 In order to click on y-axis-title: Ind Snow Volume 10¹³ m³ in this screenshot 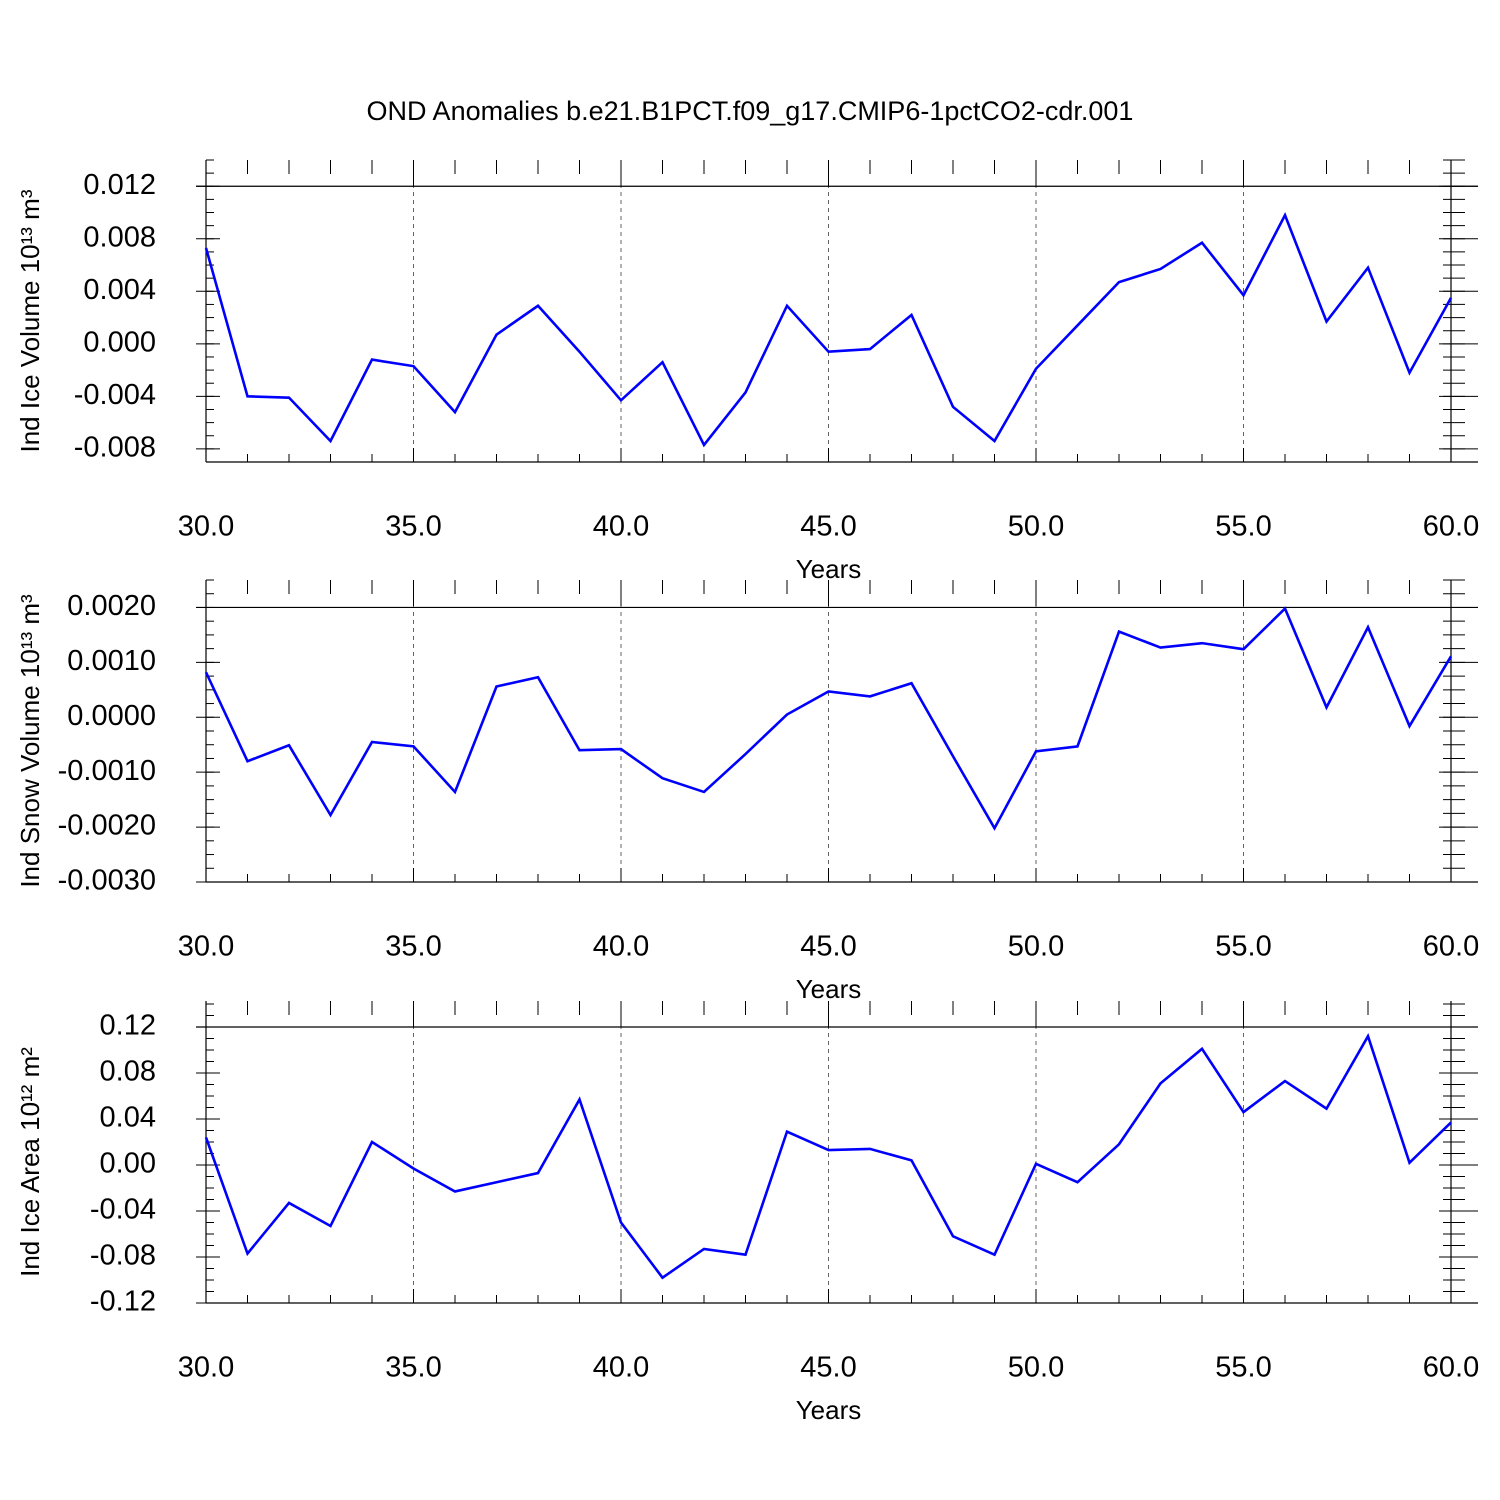, I will do `click(30, 741)`.